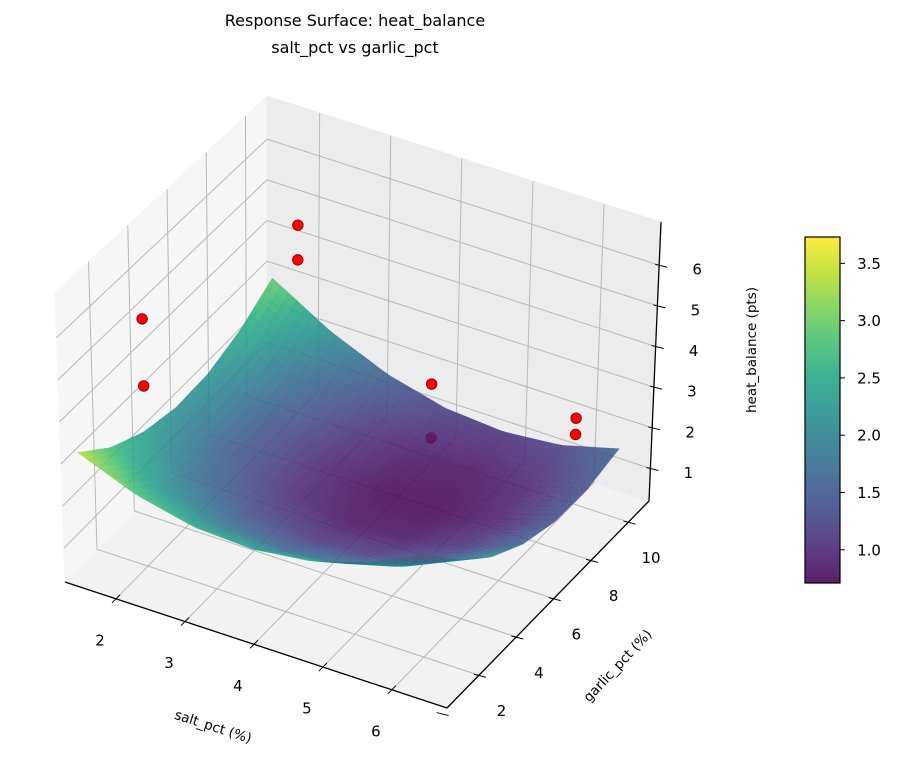 Image resolution: width=902 pixels, height=765 pixels. I want to click on y-tick-label: 4, so click(539, 673).